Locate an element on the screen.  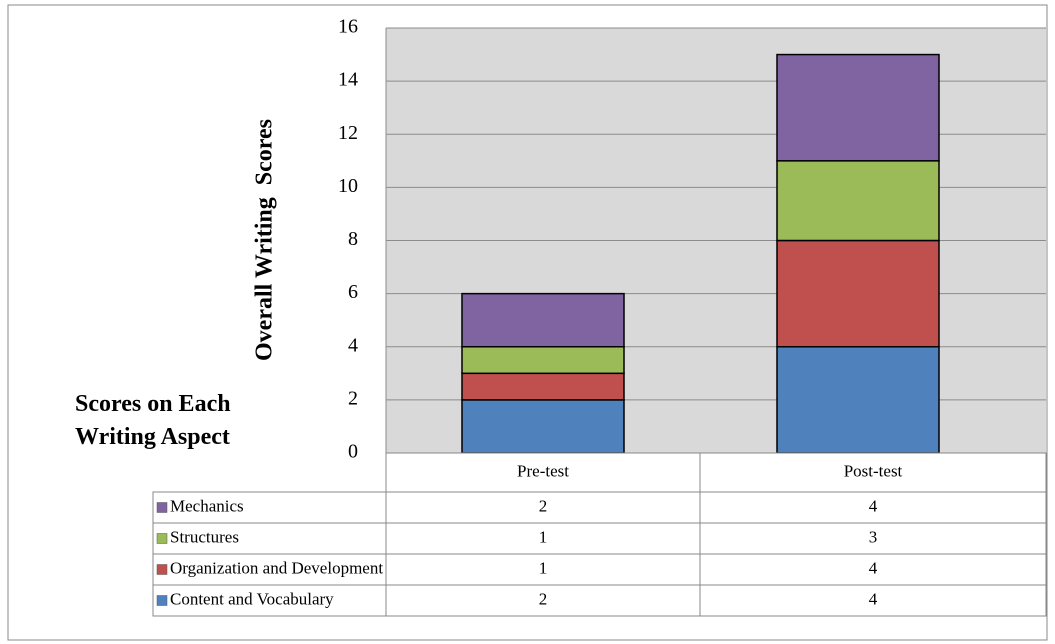
y-tick-label: 6 is located at coordinates (353, 292).